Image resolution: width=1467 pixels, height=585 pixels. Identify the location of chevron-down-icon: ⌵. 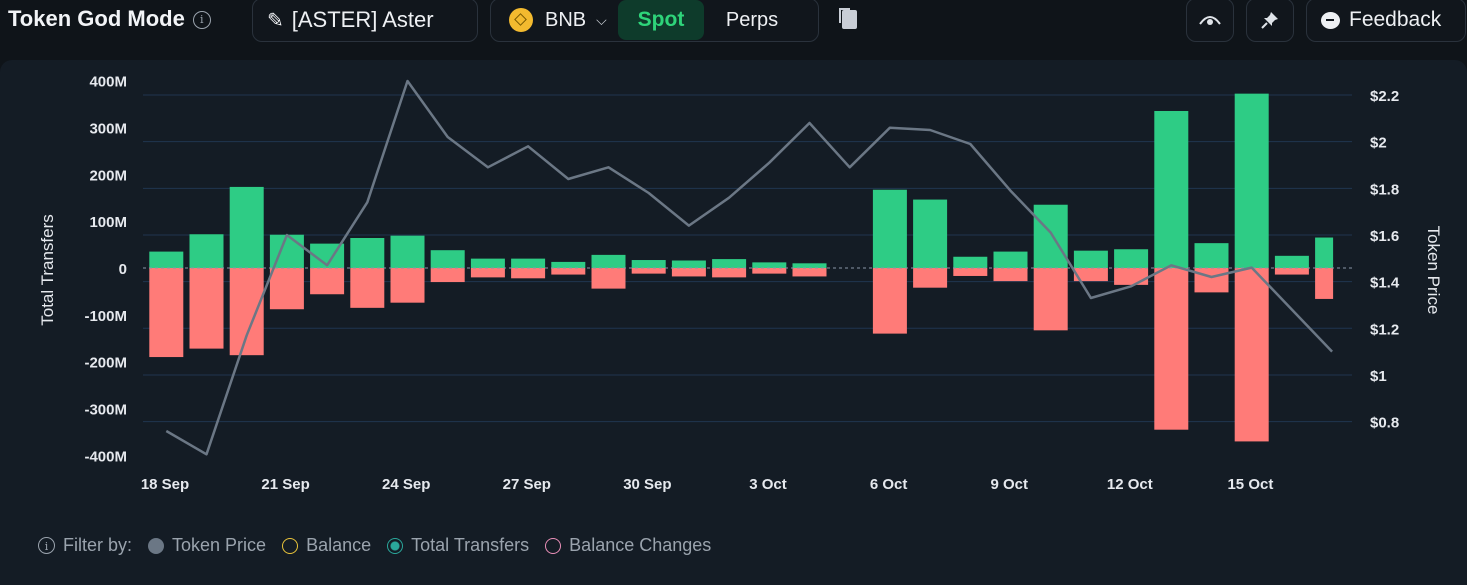
(601, 19).